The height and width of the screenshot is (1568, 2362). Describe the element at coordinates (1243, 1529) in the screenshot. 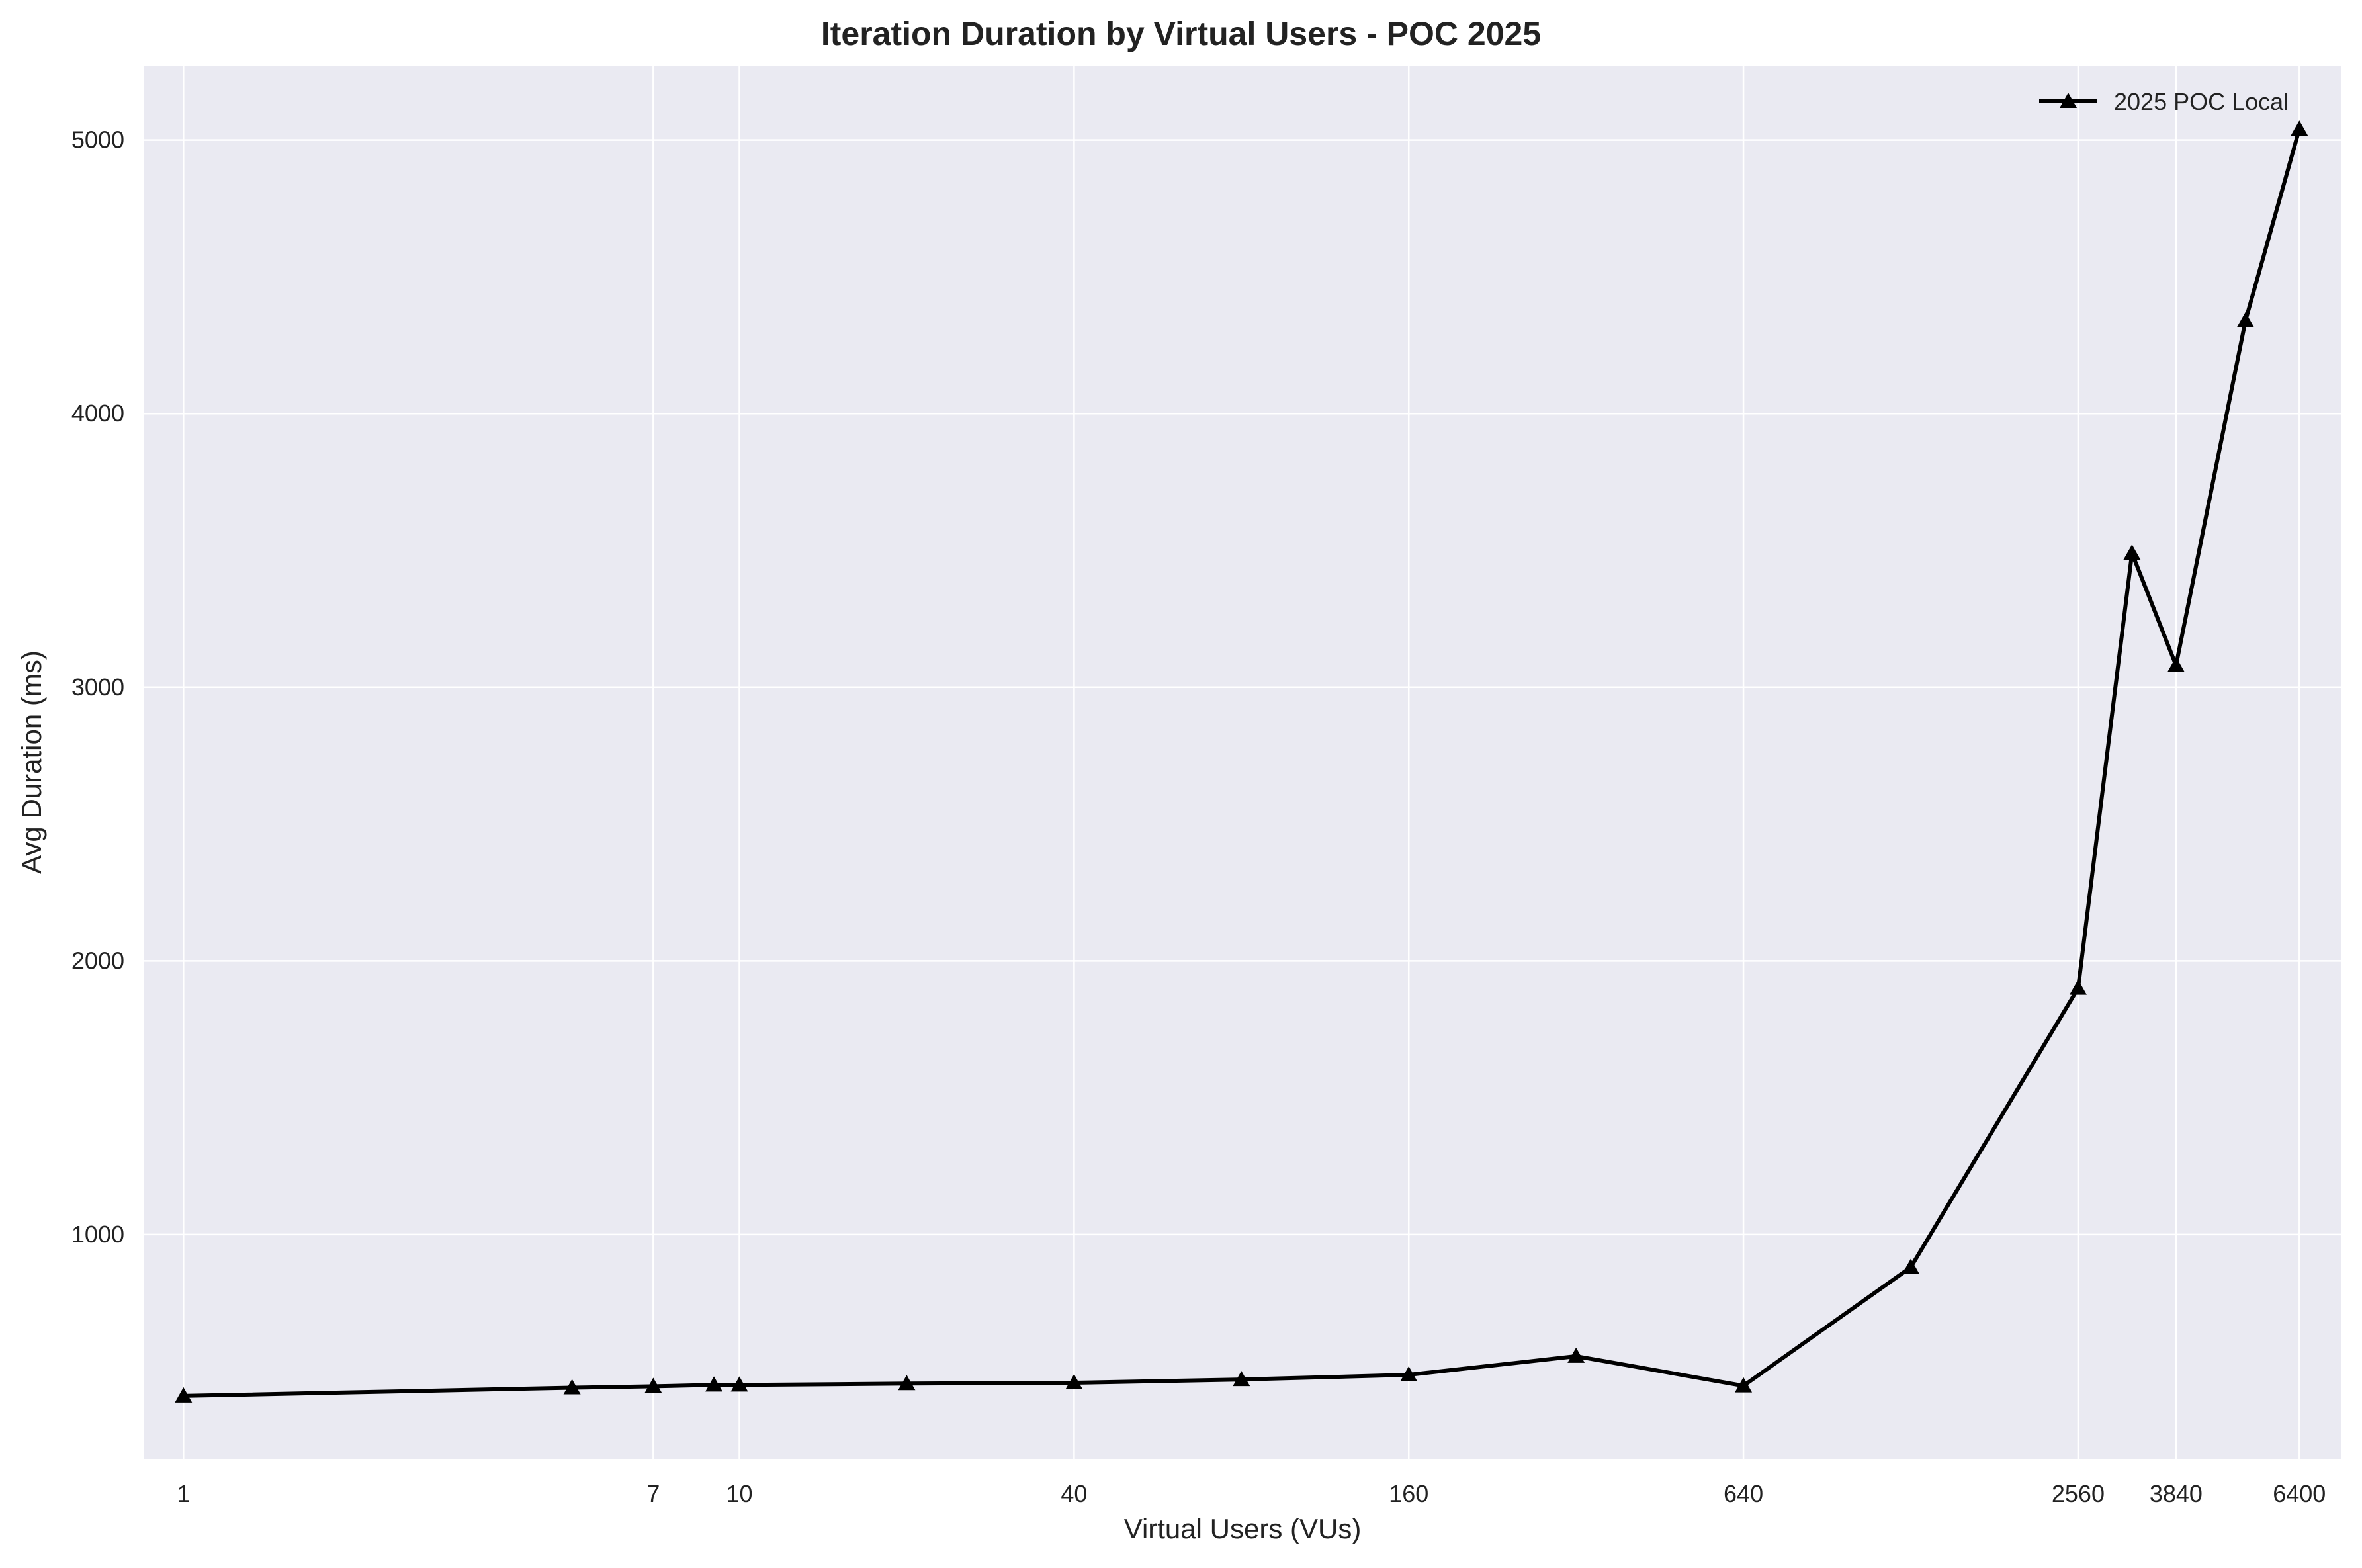

I see `x-axis-label: Virtual Users (VUs)` at that location.